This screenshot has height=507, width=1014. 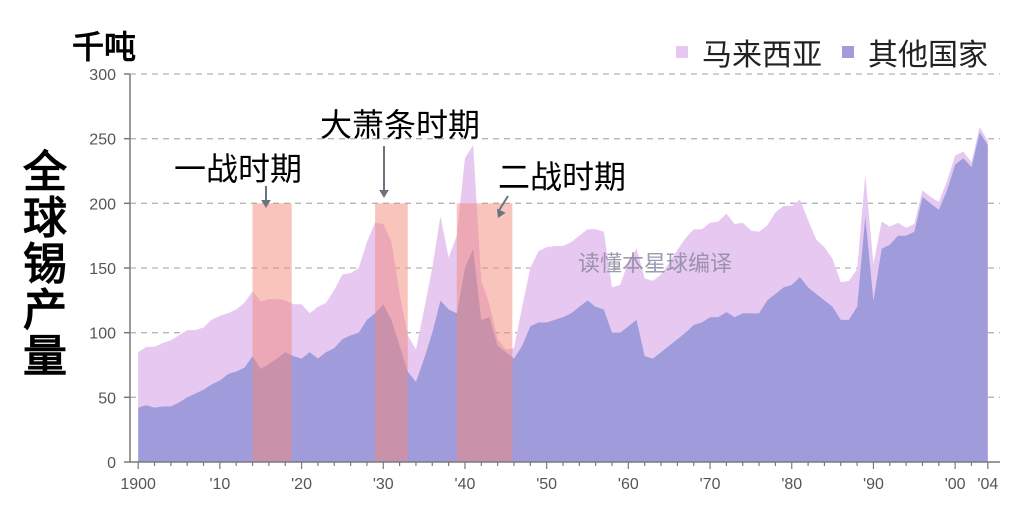 I want to click on x-tick-label: '20, so click(x=301, y=484).